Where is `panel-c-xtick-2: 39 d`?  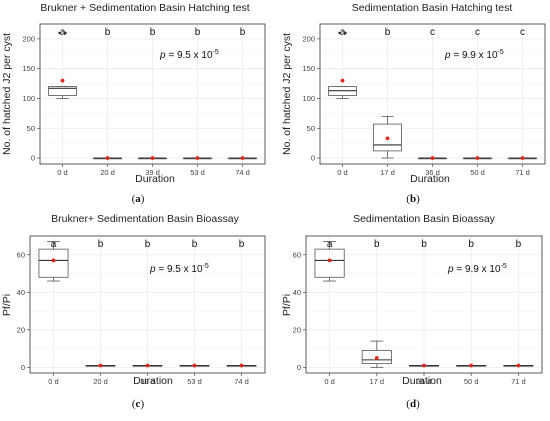
panel-c-xtick-2: 39 d is located at coordinates (147, 381).